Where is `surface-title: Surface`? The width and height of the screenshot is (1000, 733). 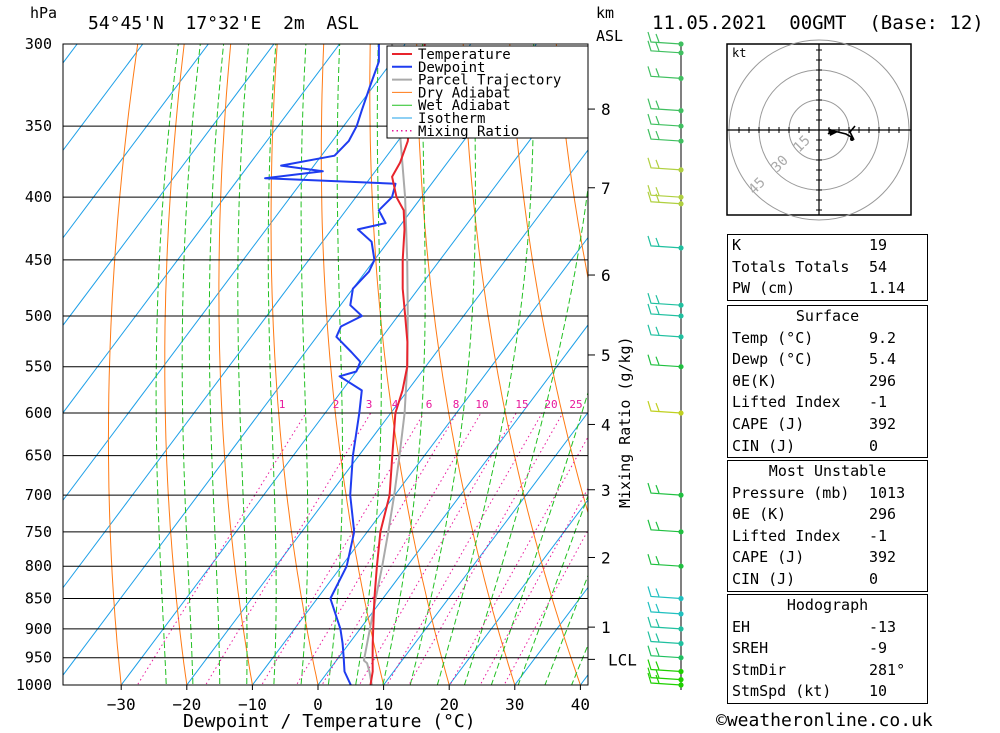 surface-title: Surface is located at coordinates (827, 316).